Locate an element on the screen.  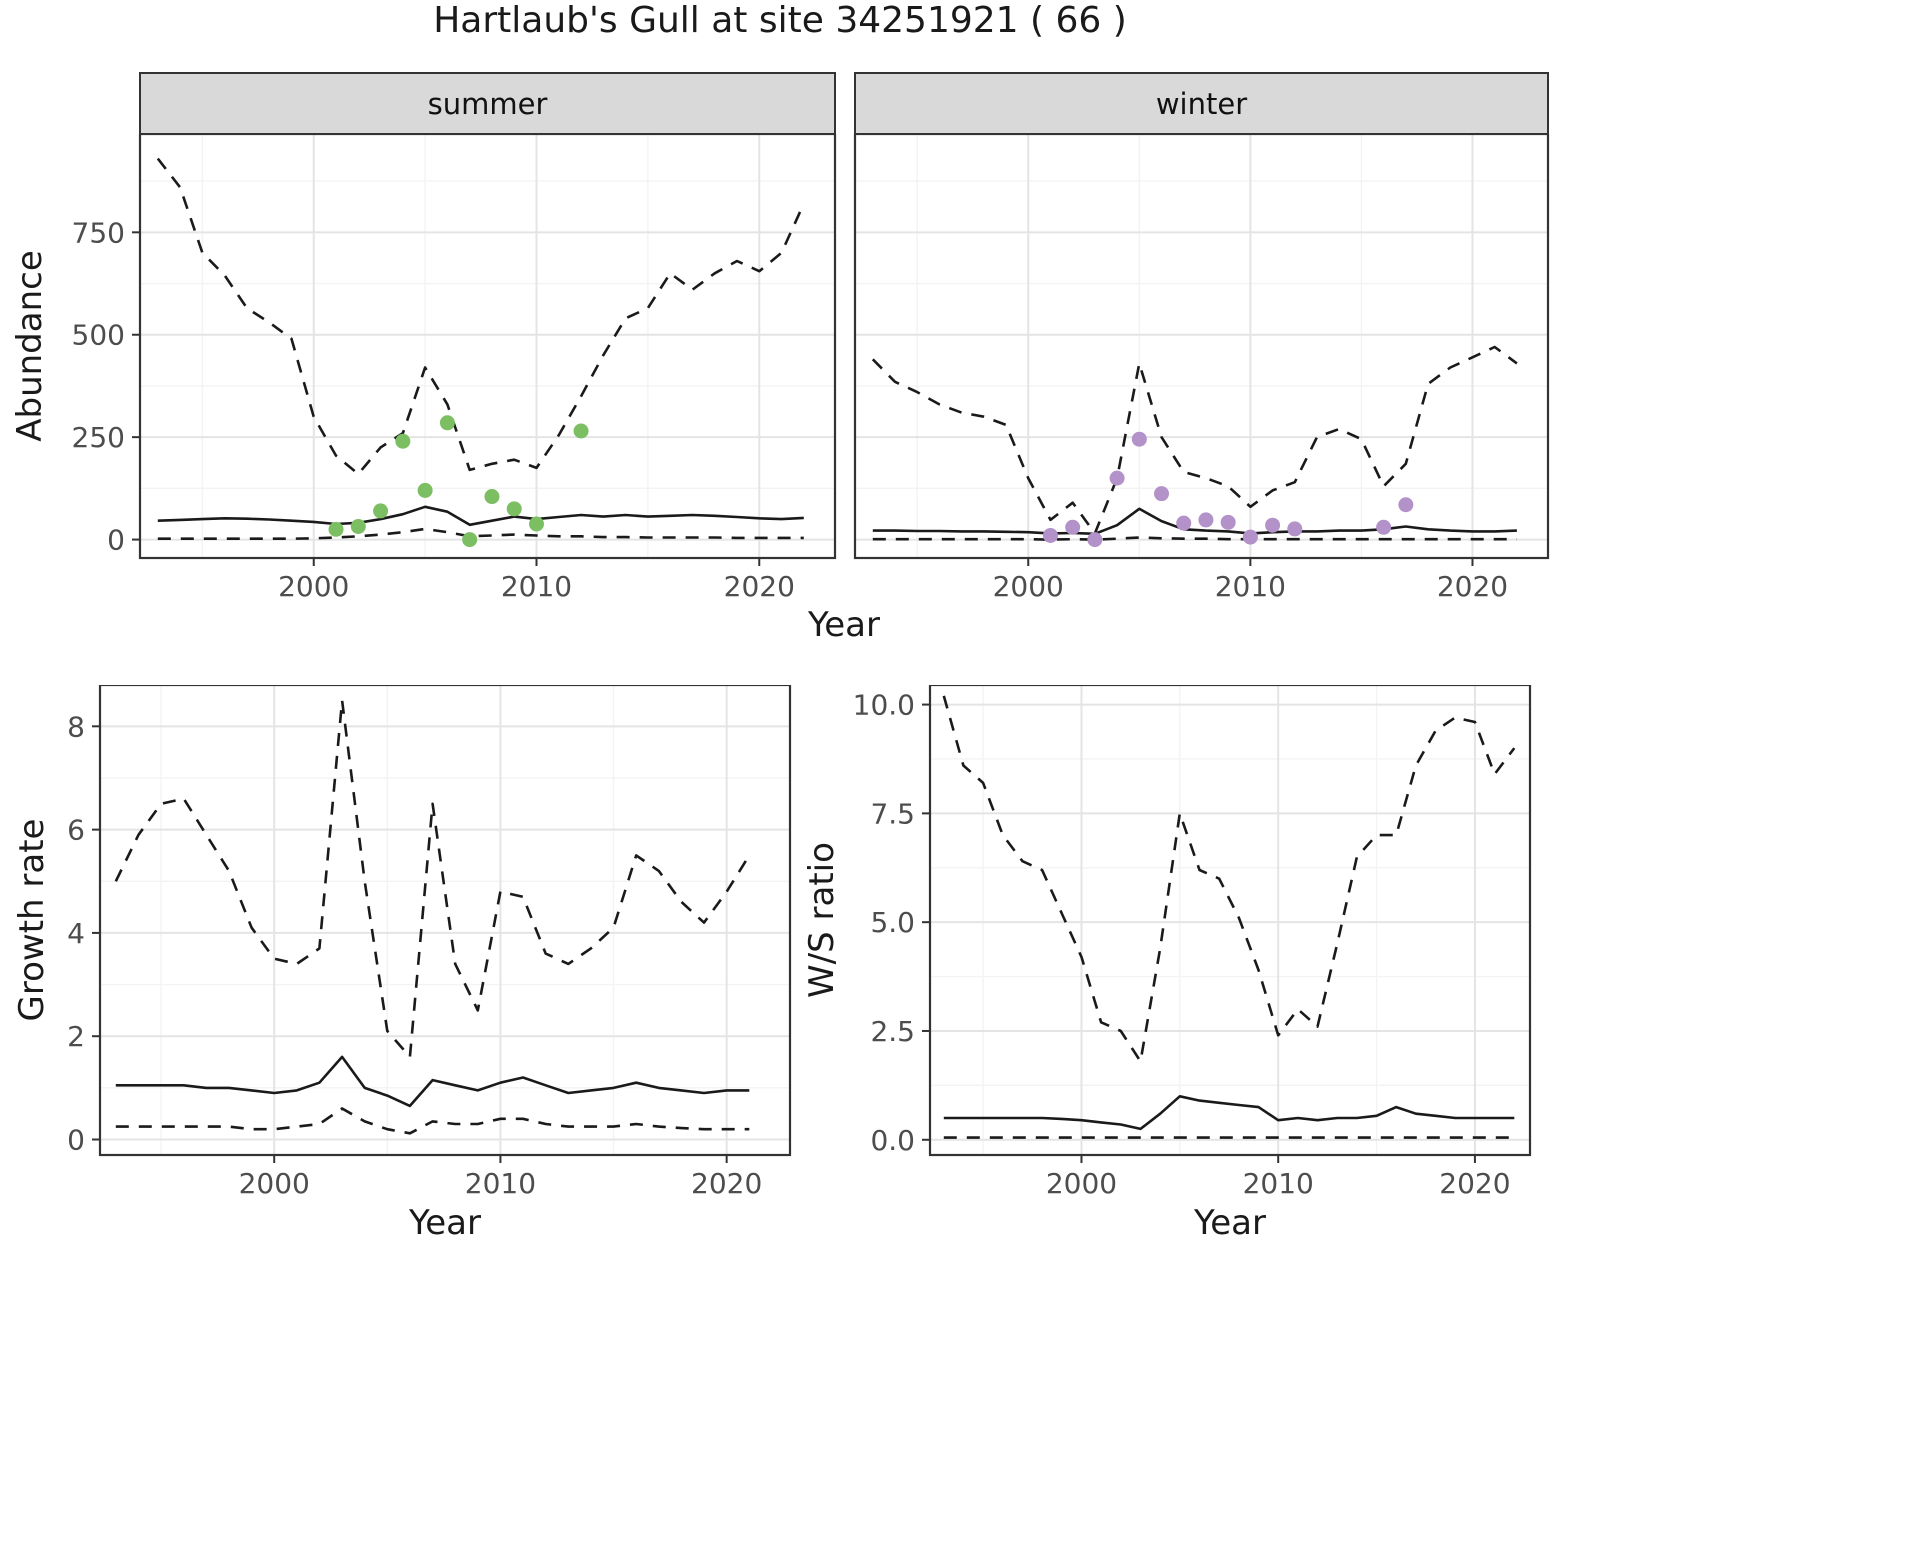
svg-text: 500 is located at coordinates (98, 335).